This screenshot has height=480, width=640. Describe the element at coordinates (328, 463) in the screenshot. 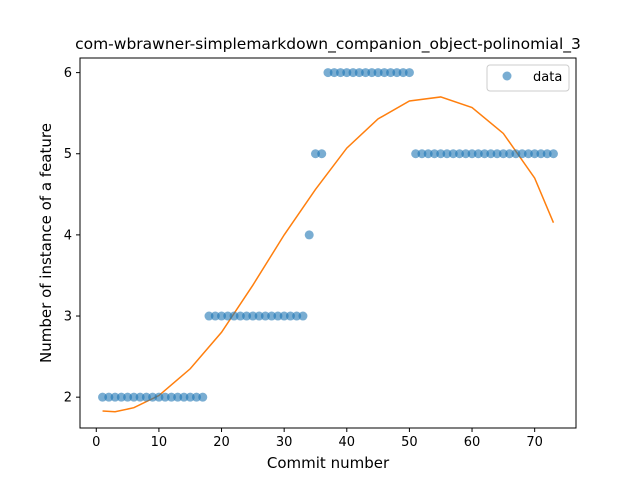

I see `x-axis-label: Commit number` at that location.